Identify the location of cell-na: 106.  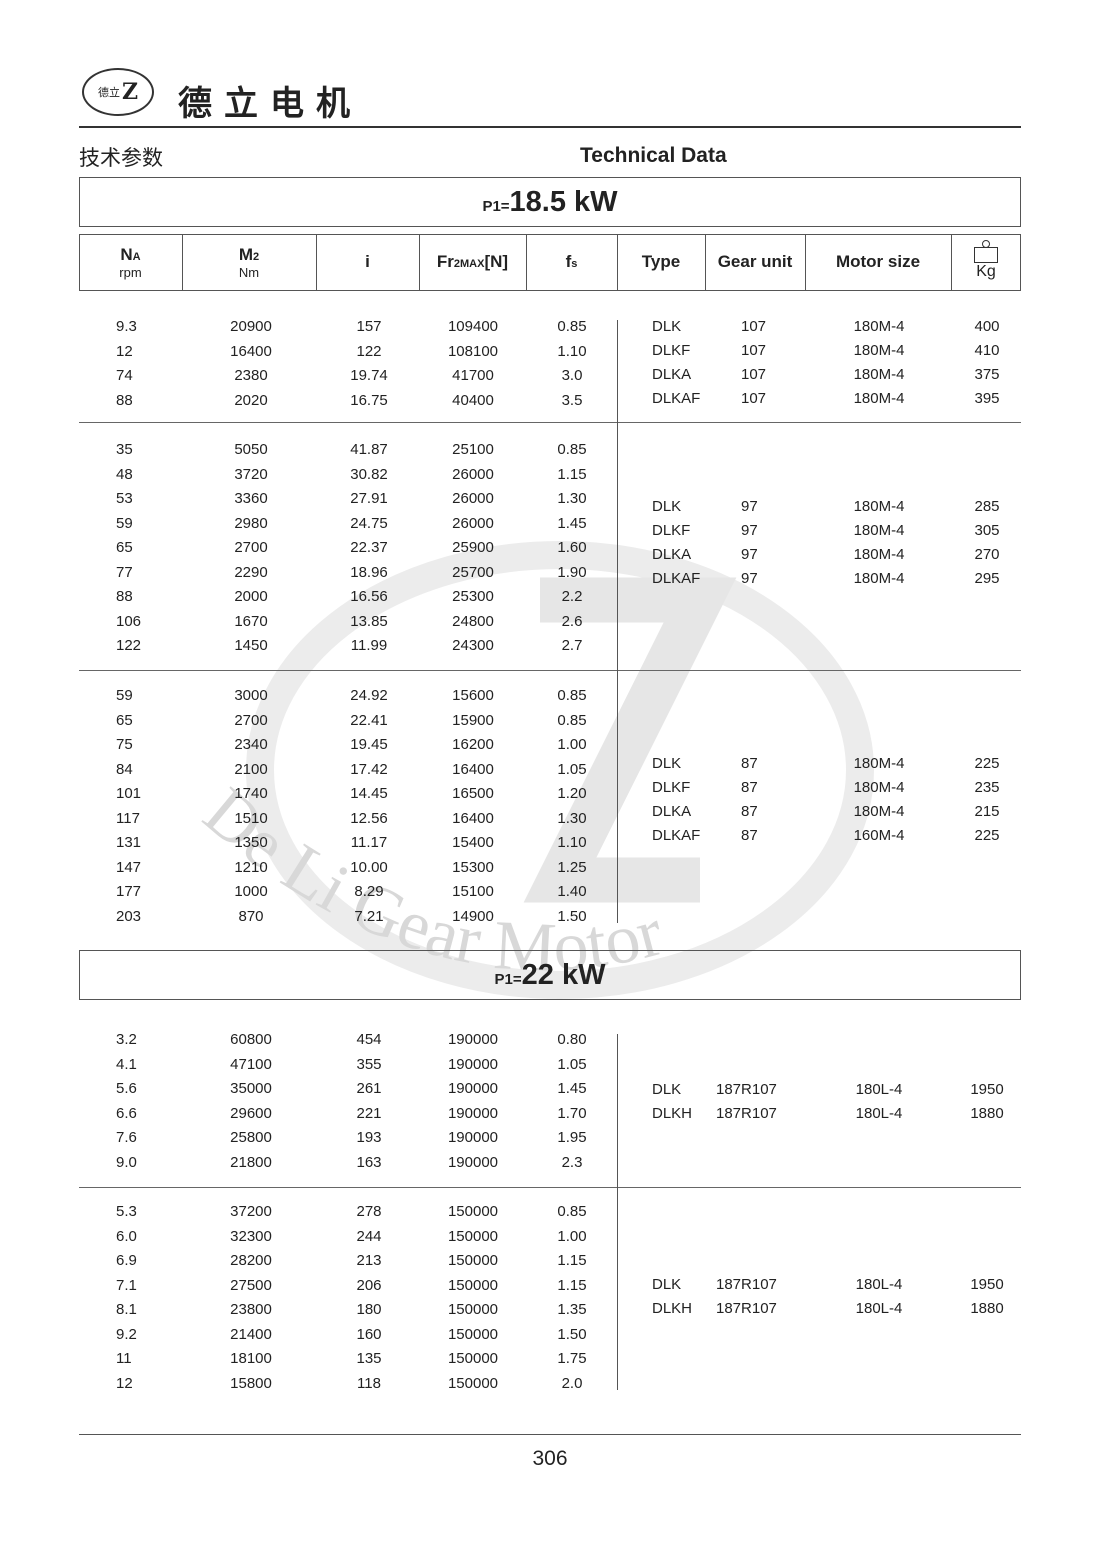
(129, 621).